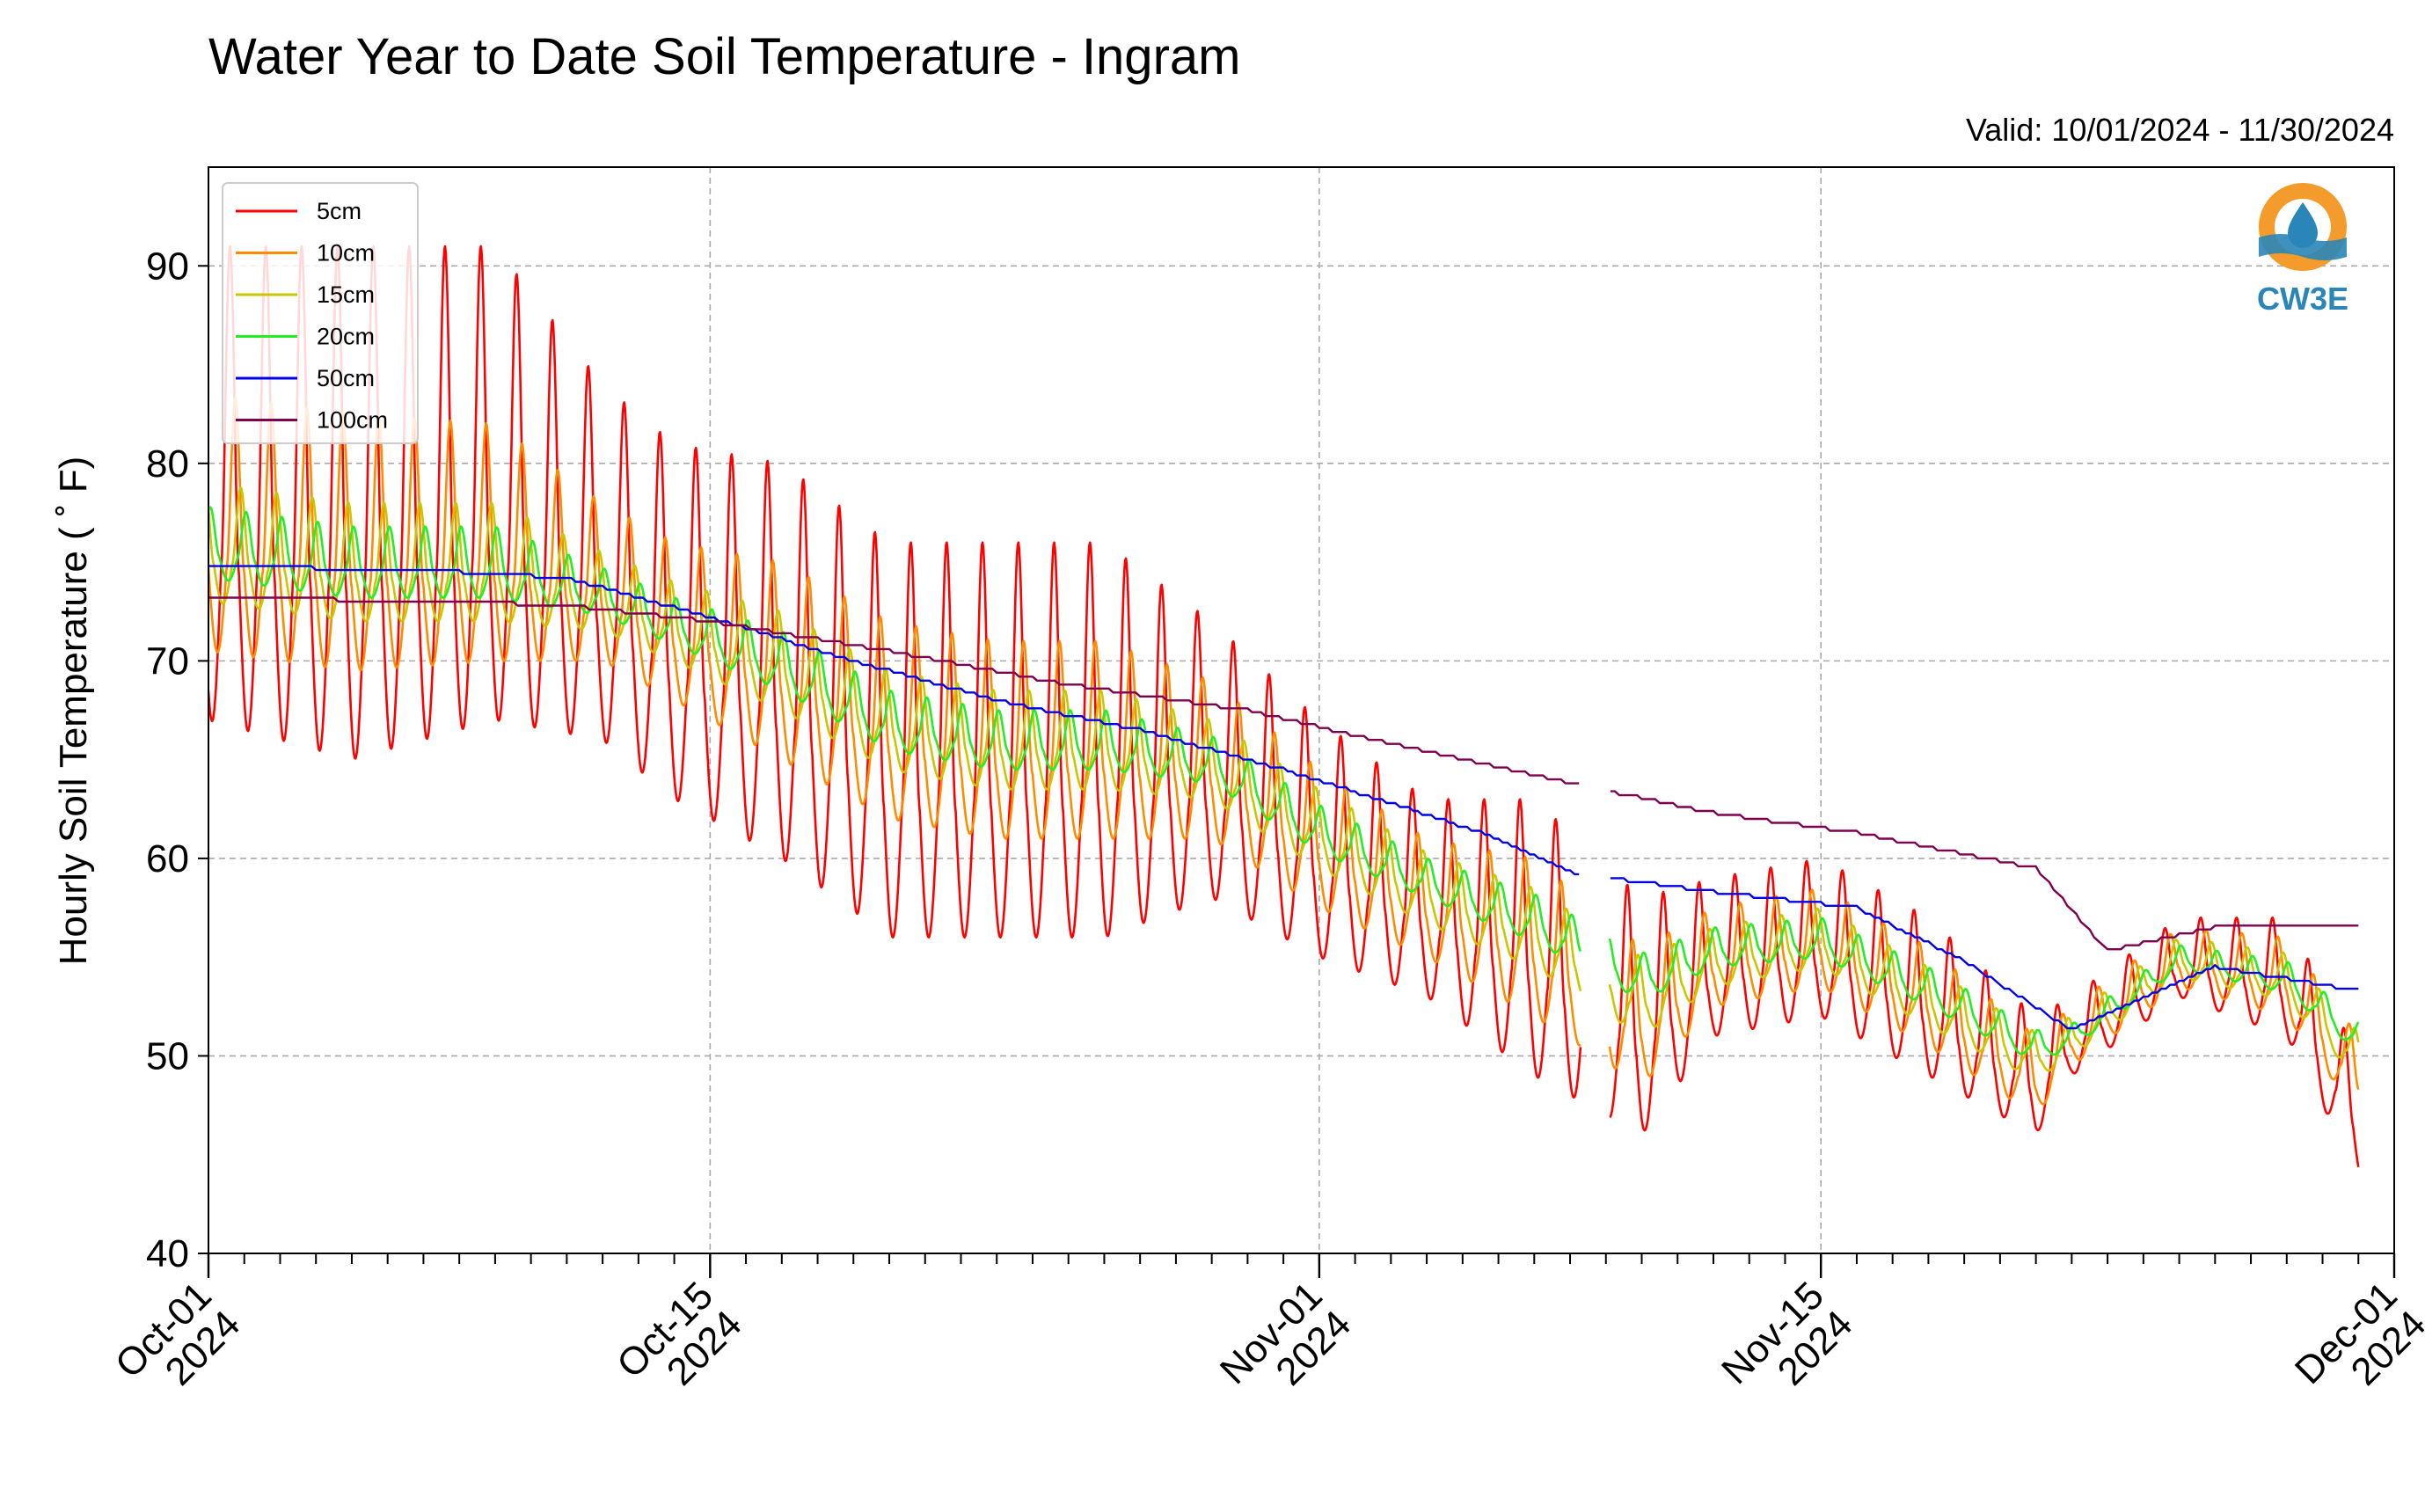 Image resolution: width=2425 pixels, height=1512 pixels. I want to click on y-tick-label: 50, so click(167, 1055).